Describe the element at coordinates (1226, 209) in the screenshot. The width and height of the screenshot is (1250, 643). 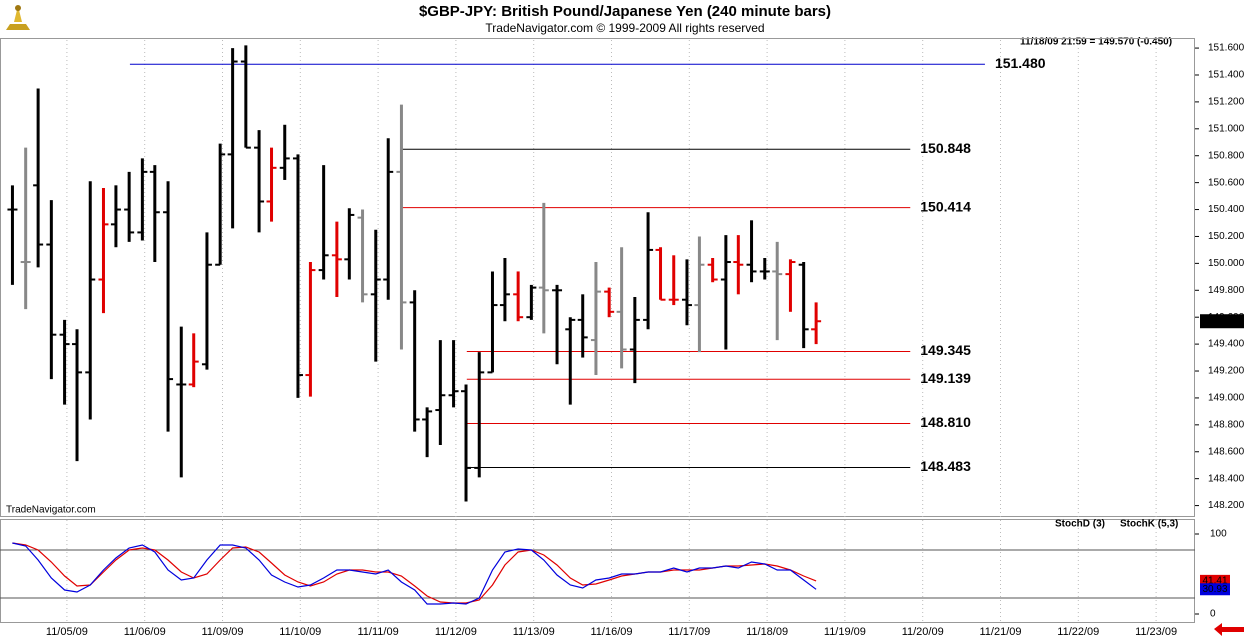
I see `y-tick-label: 150.400` at that location.